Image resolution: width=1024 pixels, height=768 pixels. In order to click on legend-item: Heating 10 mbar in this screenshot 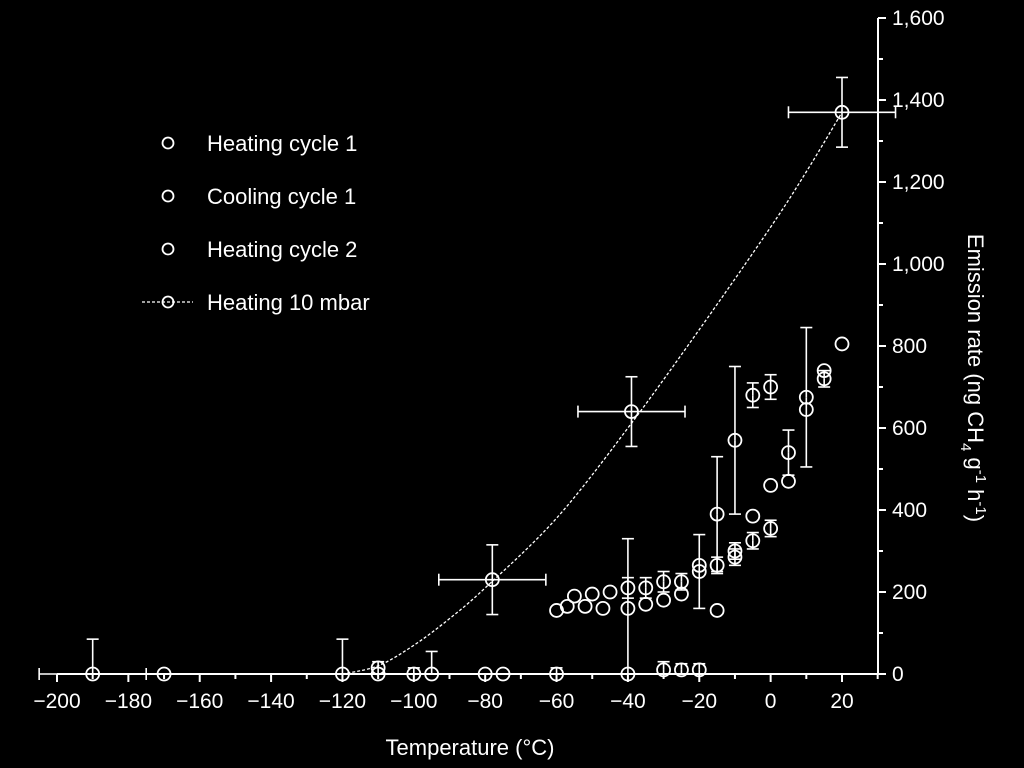, I will do `click(256, 302)`.